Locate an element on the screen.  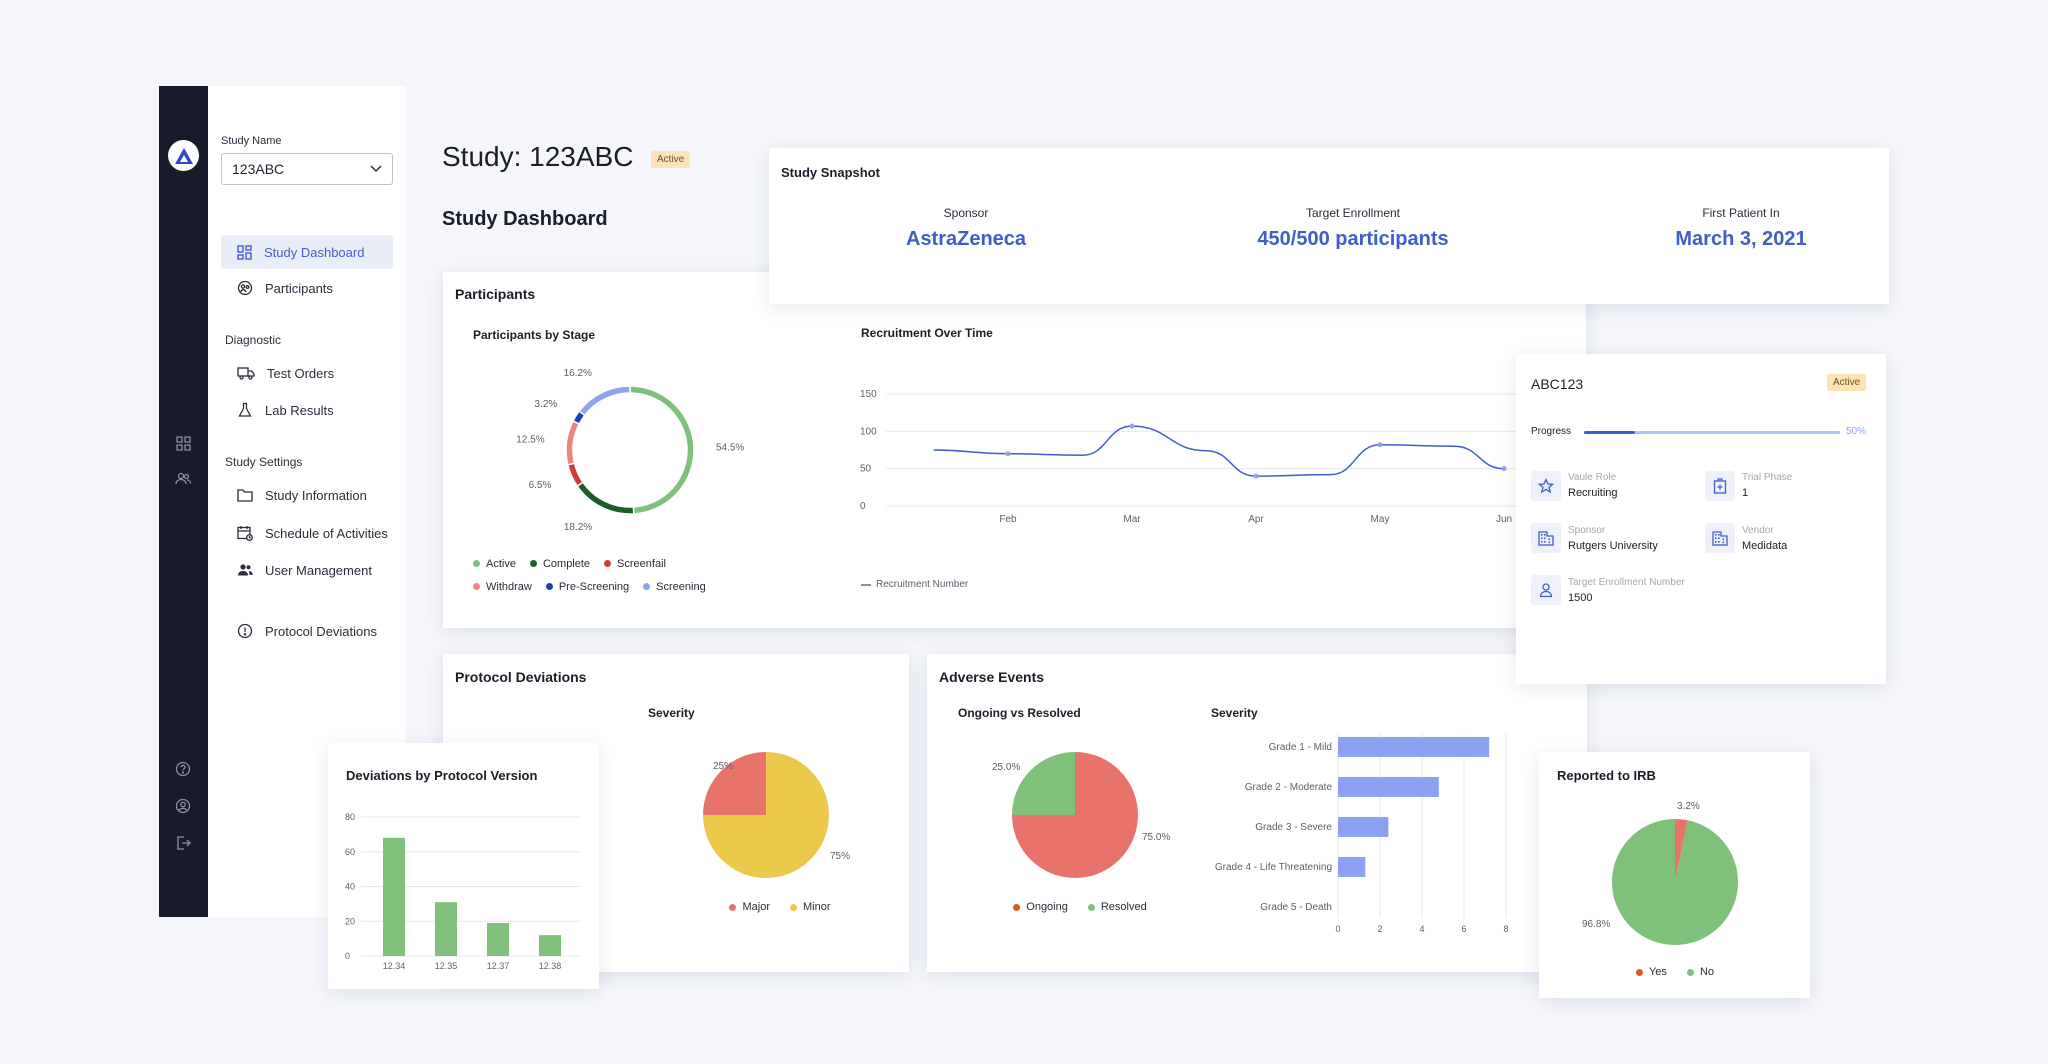
deviations-by-version-title: Deviations by Protocol Version is located at coordinates (442, 775).